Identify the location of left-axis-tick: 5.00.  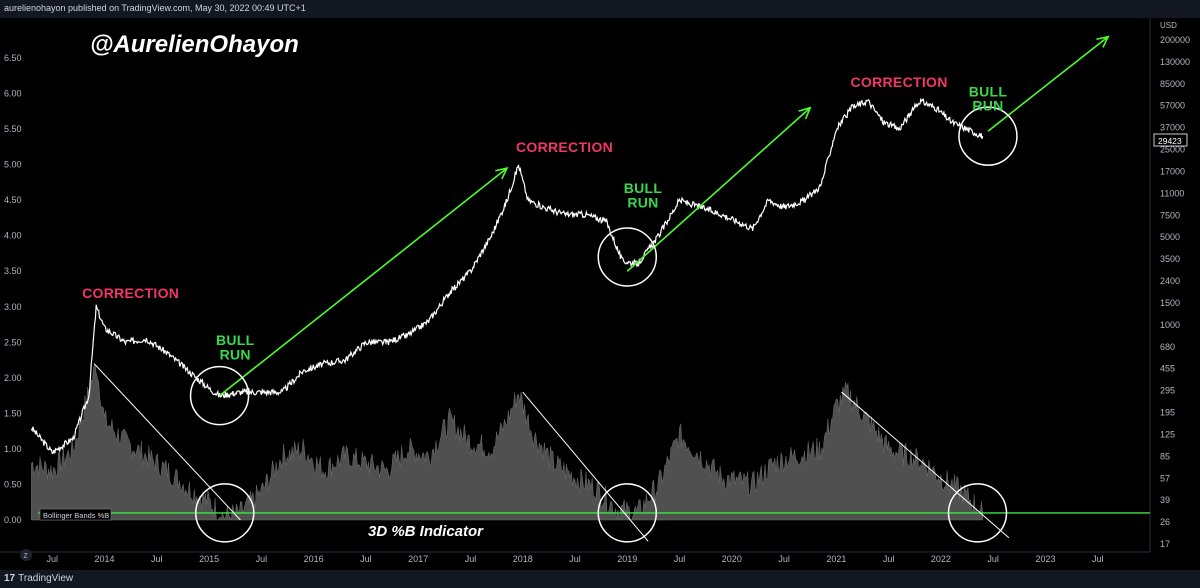
(13, 165).